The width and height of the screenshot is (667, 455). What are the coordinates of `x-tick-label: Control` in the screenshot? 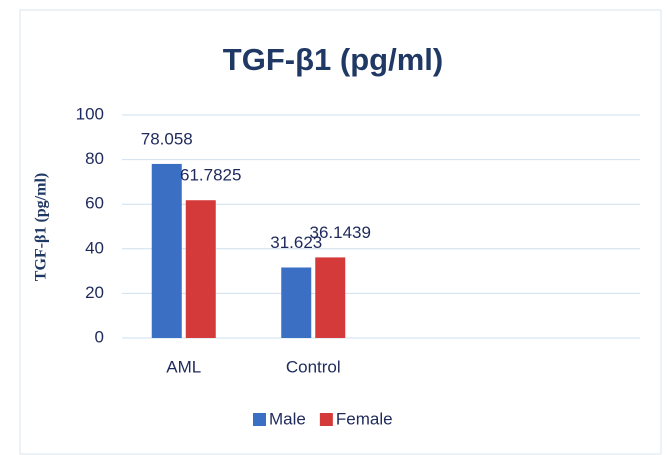 It's located at (313, 366).